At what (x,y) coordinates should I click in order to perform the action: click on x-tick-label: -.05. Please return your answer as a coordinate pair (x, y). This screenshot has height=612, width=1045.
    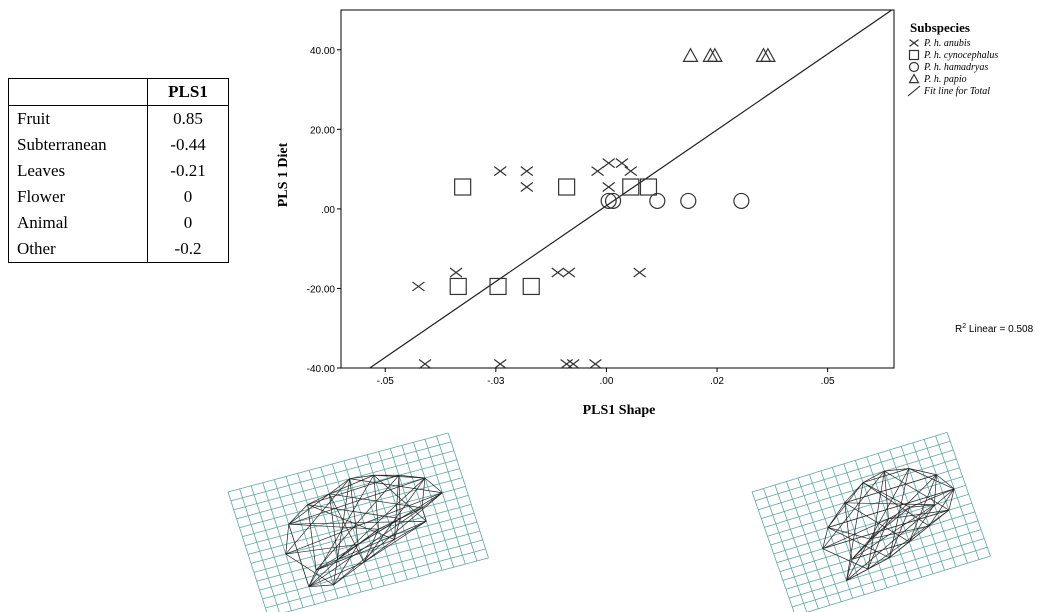
    Looking at the image, I should click on (386, 381).